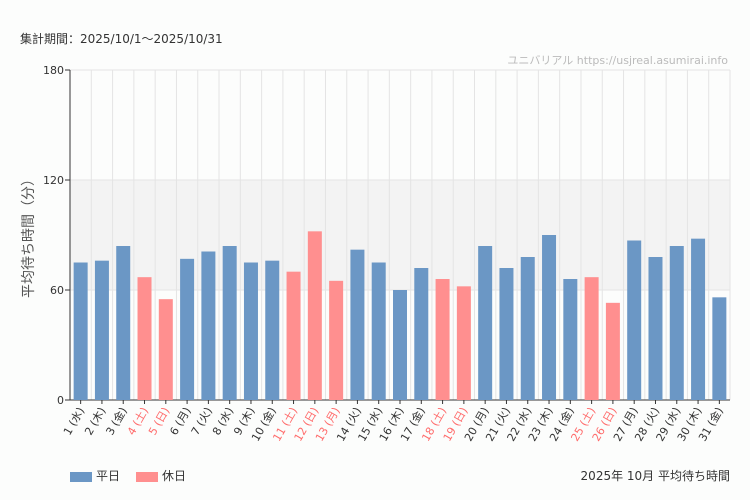 The width and height of the screenshot is (750, 500). What do you see at coordinates (161, 475) in the screenshot?
I see `legend-item-holiday: 休日` at bounding box center [161, 475].